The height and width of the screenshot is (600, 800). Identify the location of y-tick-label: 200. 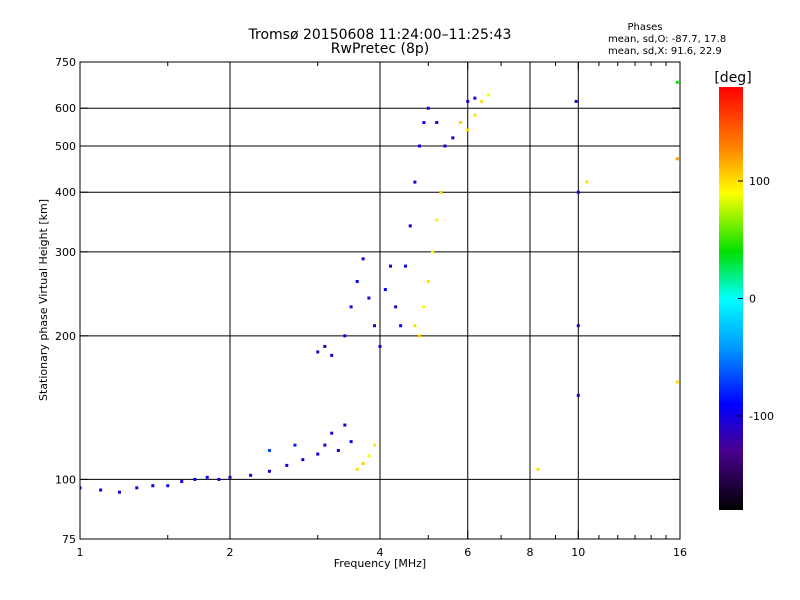
(65, 336).